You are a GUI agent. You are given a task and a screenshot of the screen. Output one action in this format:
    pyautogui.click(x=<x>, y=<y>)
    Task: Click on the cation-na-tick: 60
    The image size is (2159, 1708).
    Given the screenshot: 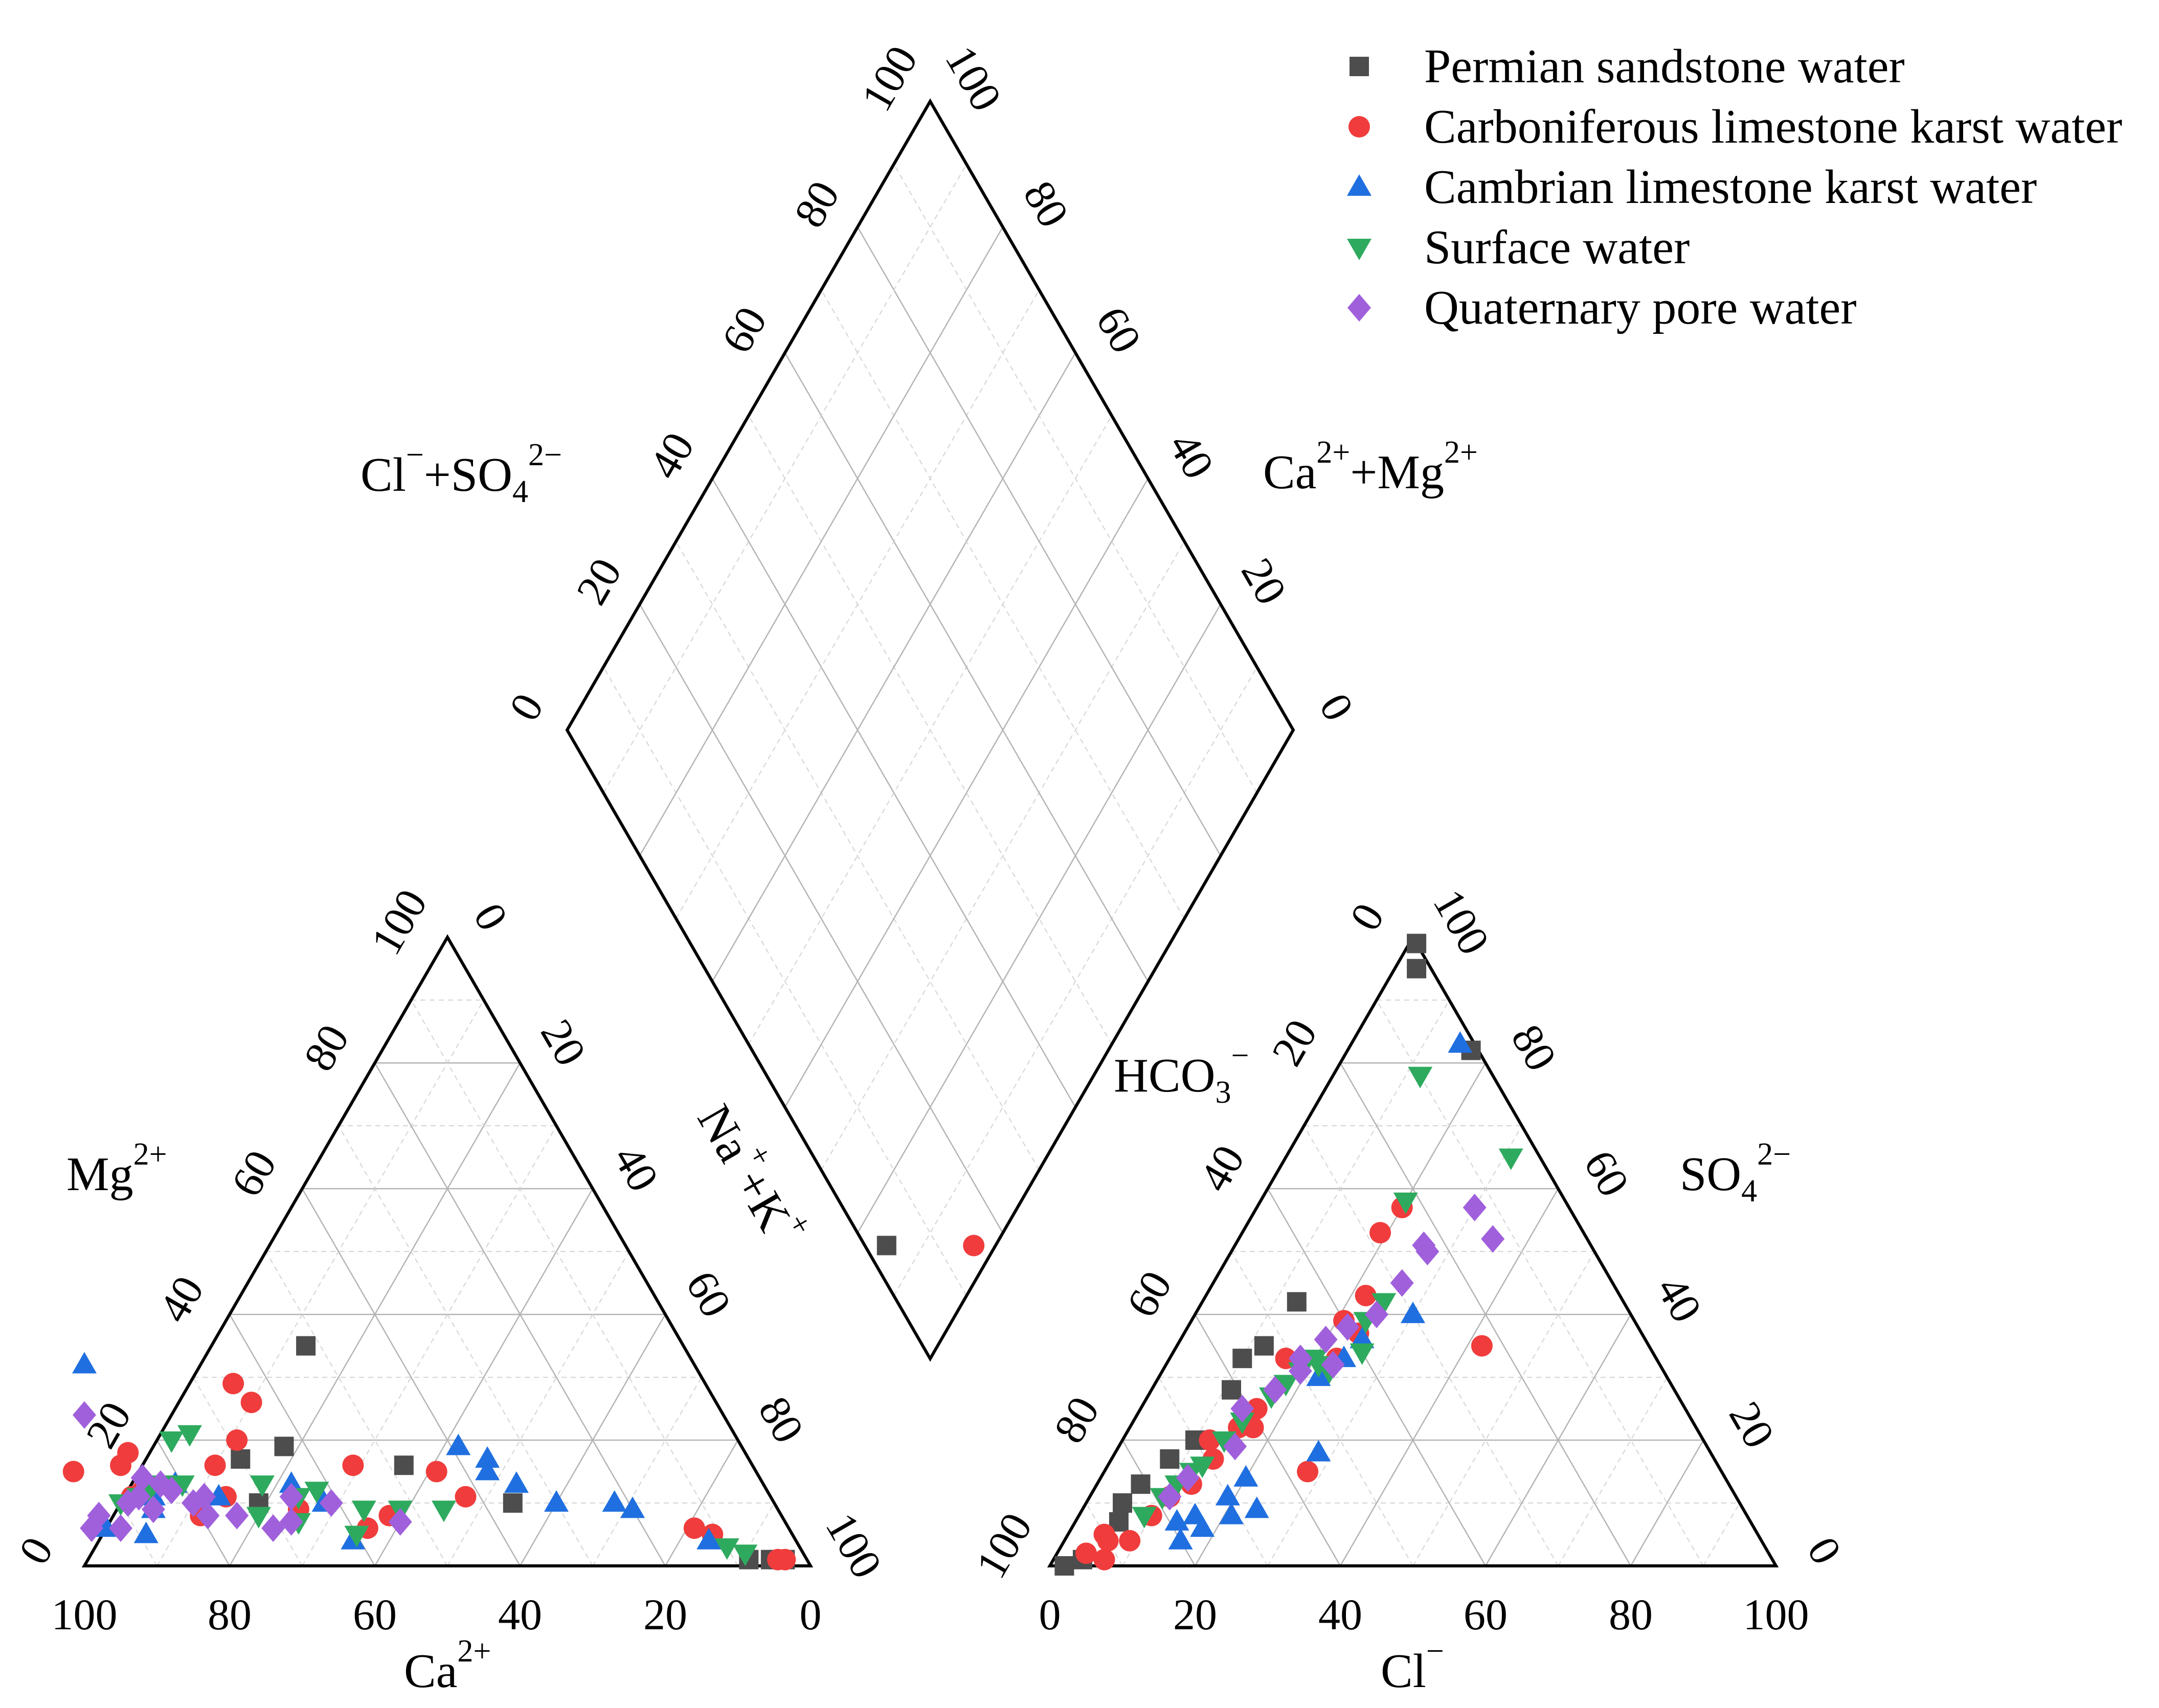 What is the action you would take?
    pyautogui.click(x=709, y=1294)
    